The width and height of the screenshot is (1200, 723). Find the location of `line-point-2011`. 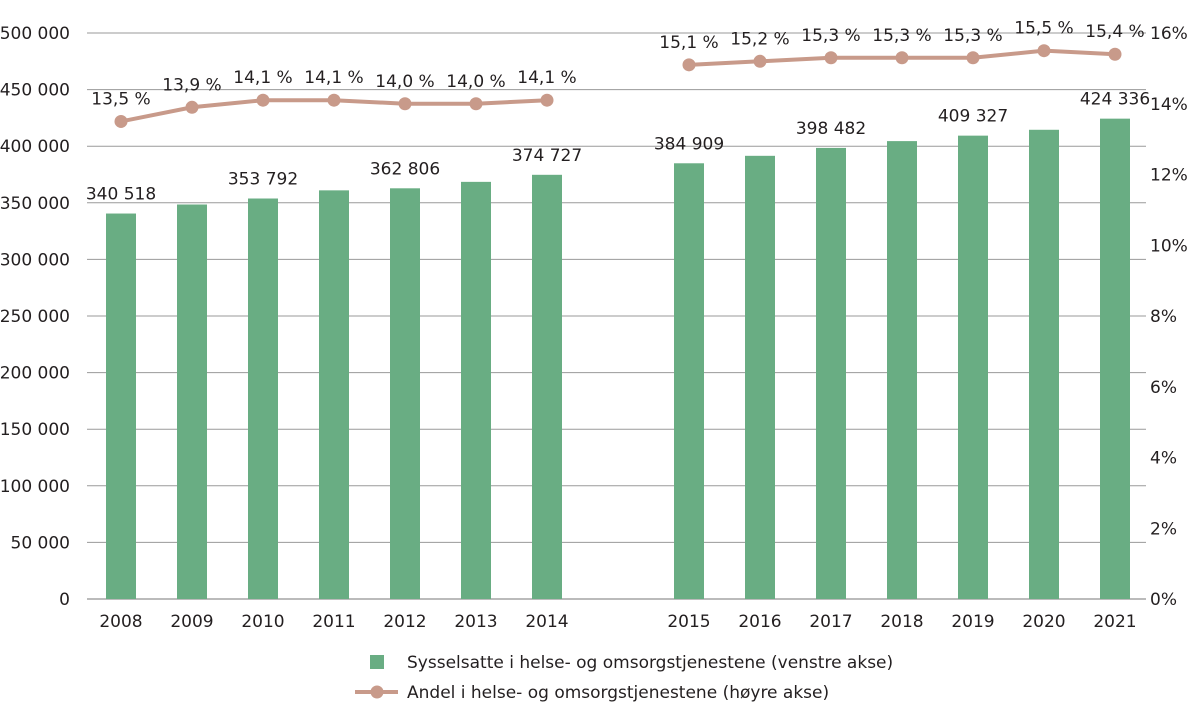

line-point-2011 is located at coordinates (334, 100).